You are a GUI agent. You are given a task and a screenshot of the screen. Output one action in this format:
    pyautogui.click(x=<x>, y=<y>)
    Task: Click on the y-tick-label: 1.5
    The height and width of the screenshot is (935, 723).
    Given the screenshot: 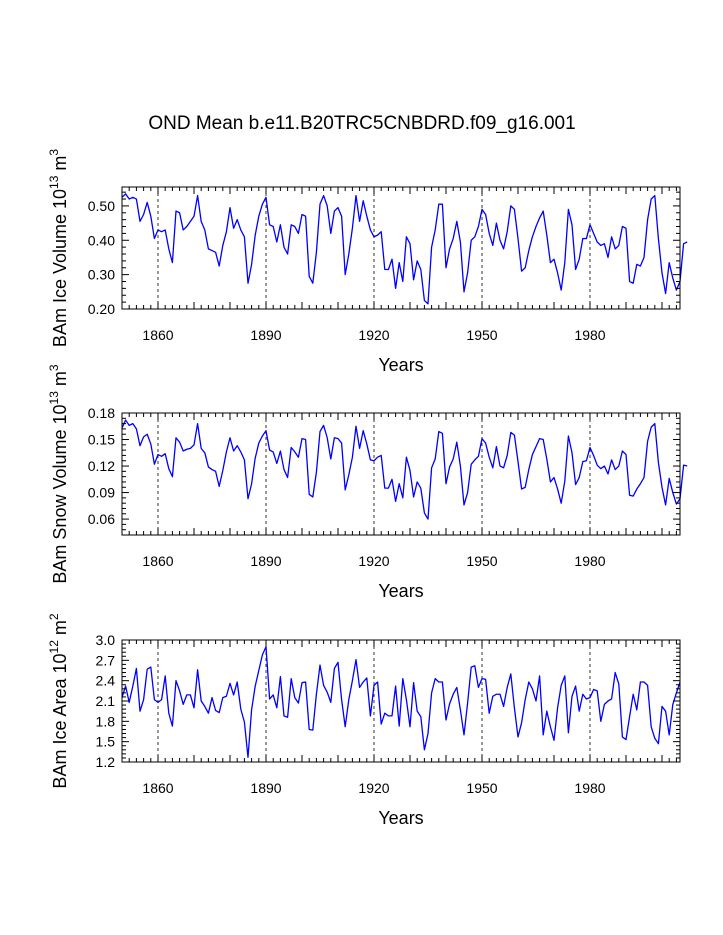 What is the action you would take?
    pyautogui.click(x=106, y=742)
    